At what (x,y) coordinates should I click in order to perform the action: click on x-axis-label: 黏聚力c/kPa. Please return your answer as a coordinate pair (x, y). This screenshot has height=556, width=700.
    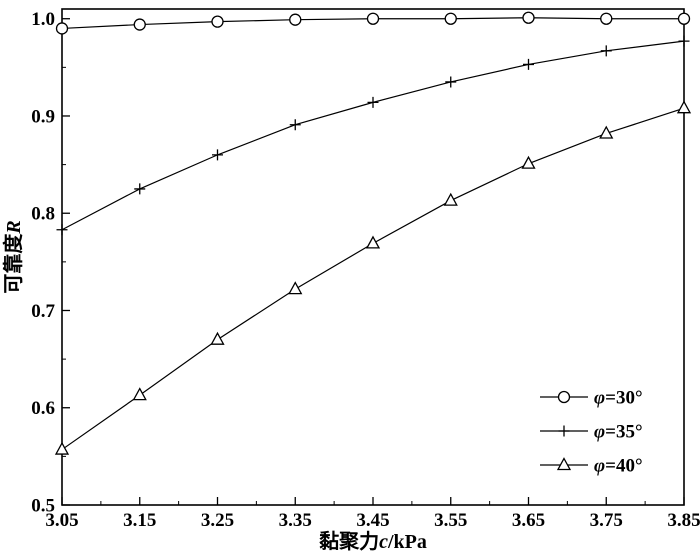
    Looking at the image, I should click on (373, 541).